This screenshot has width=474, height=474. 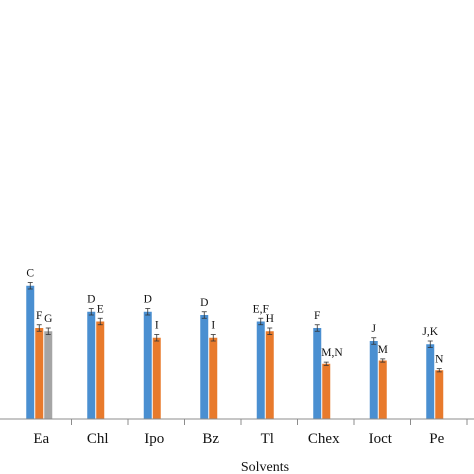 I want to click on bar-Ipo-s2, so click(x=156, y=378).